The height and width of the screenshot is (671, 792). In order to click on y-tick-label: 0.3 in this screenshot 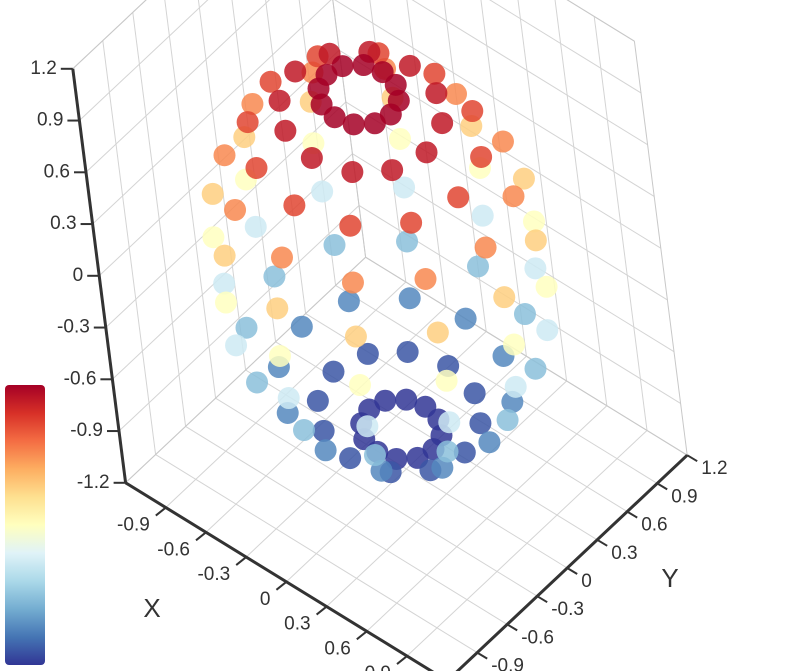, I will do `click(624, 553)`.